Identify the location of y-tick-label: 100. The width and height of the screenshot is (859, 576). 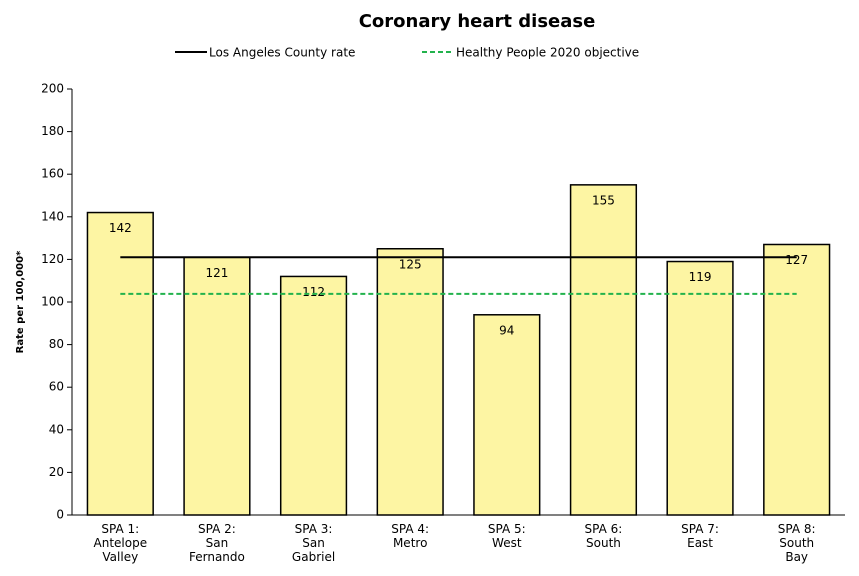
(52, 302).